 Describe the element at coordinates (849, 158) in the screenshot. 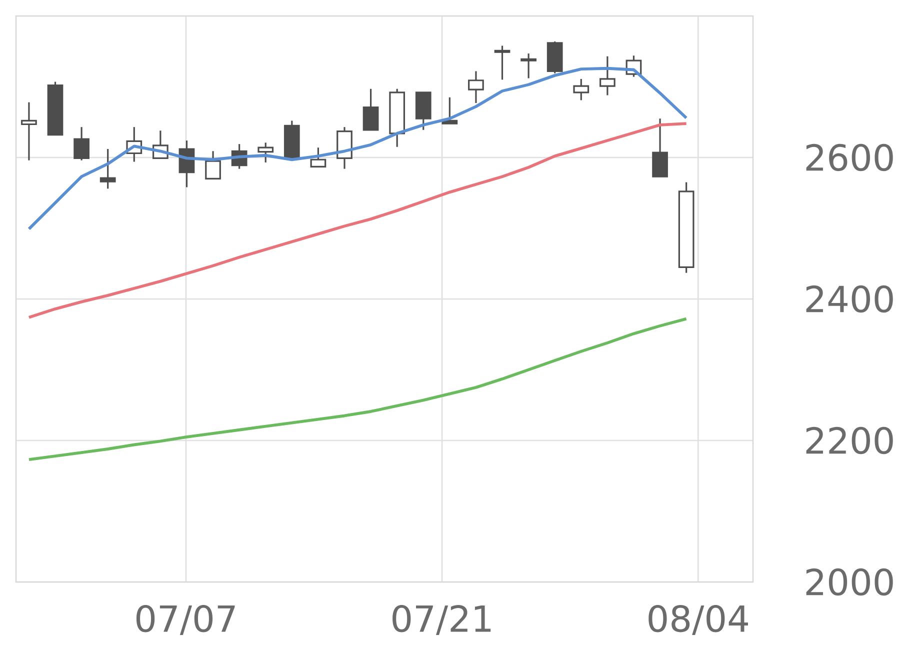

I see `y-tick-label: 2600` at that location.